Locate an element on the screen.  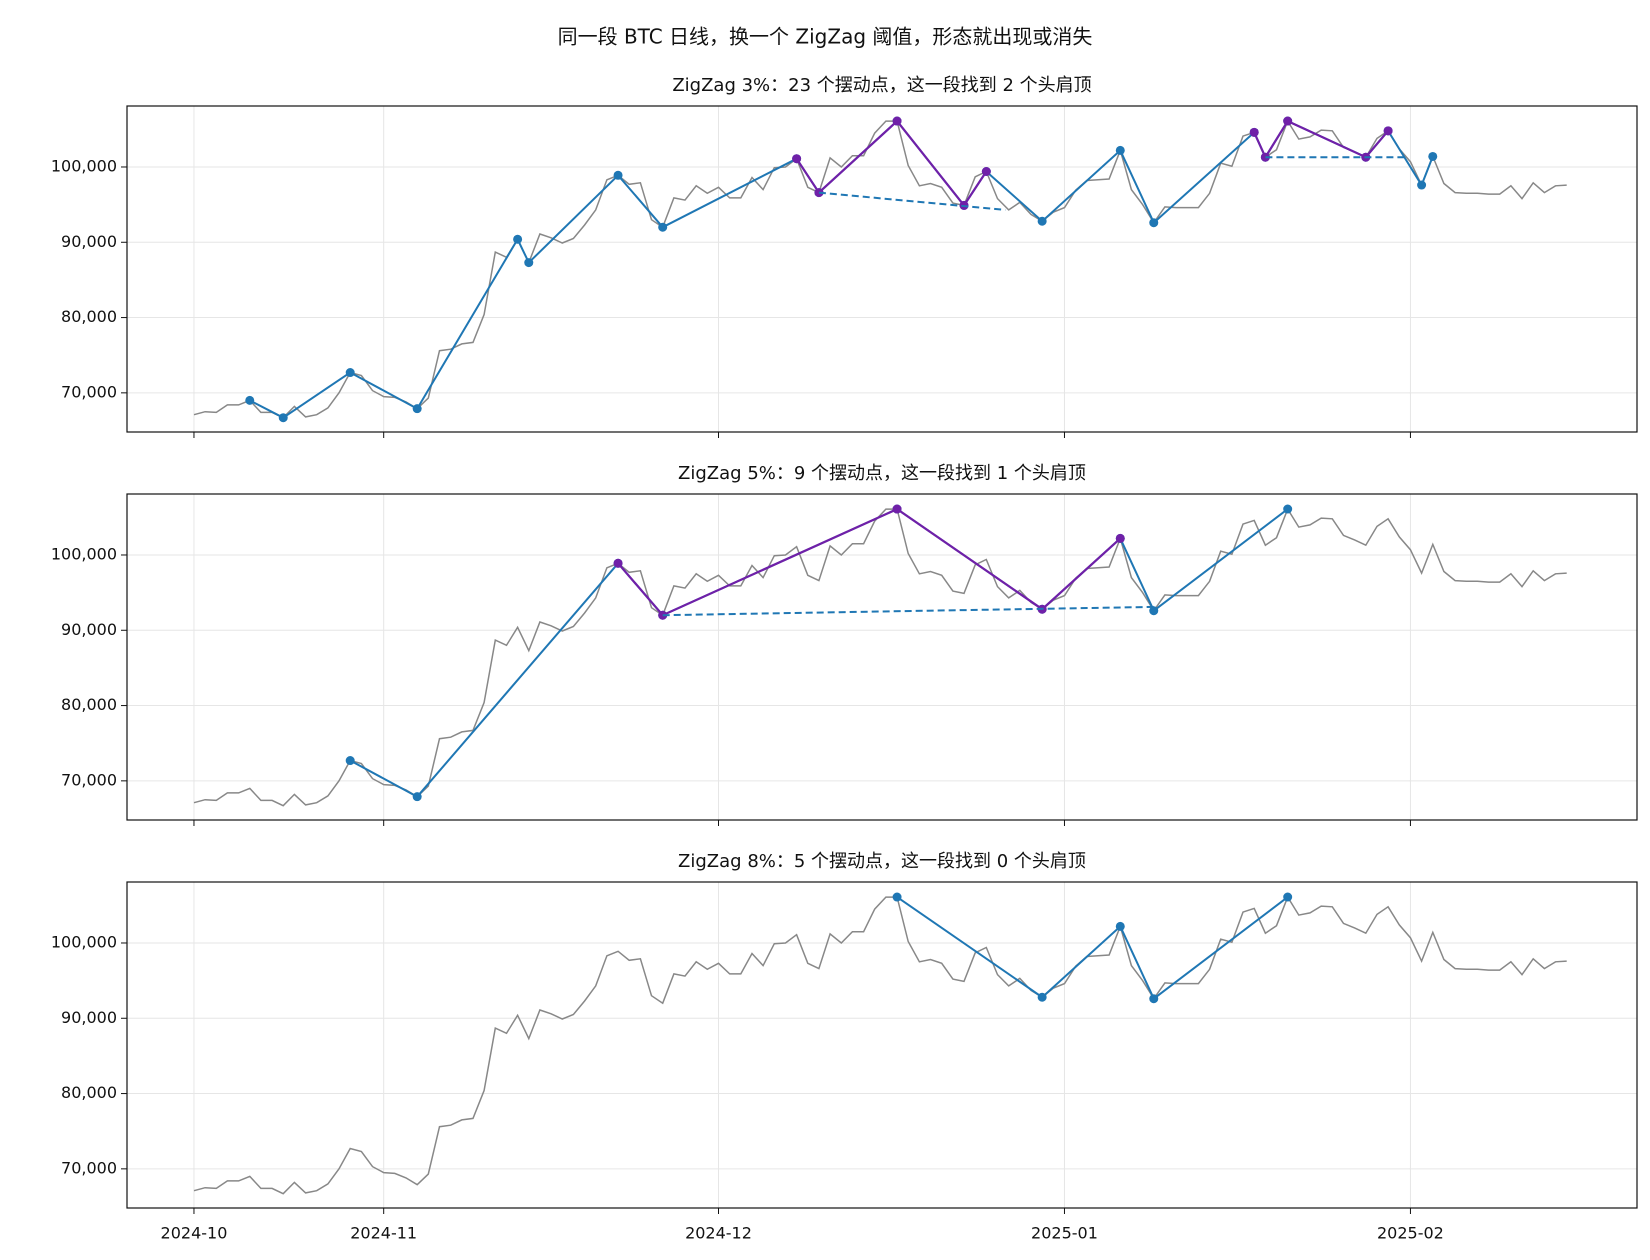
x-tick-label: 2024-10 is located at coordinates (194, 1233).